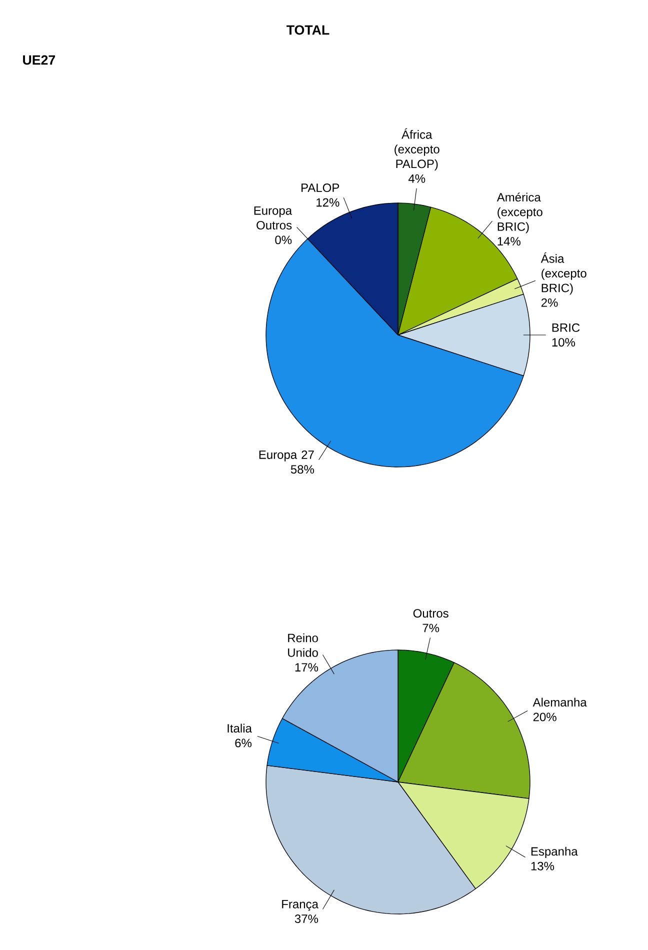 The height and width of the screenshot is (950, 648). Describe the element at coordinates (430, 613) in the screenshot. I see `slice-label: Outros` at that location.